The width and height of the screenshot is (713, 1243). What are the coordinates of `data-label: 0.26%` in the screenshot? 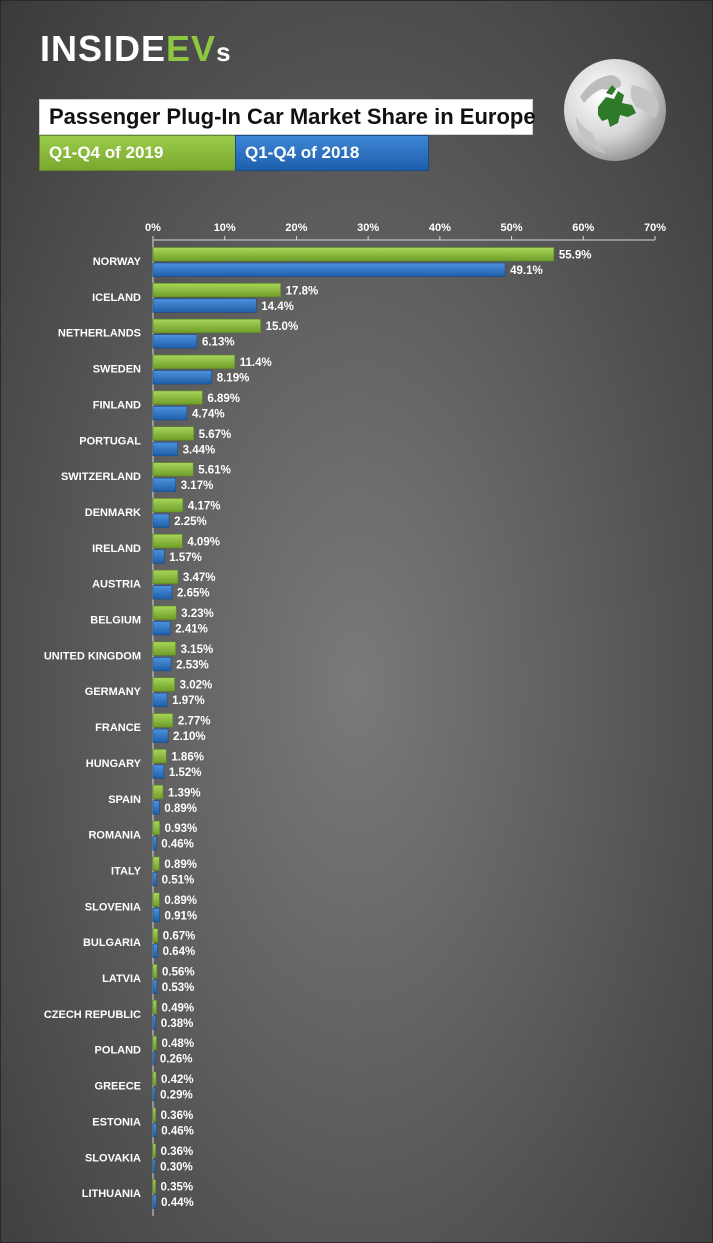 It's located at (176, 1060).